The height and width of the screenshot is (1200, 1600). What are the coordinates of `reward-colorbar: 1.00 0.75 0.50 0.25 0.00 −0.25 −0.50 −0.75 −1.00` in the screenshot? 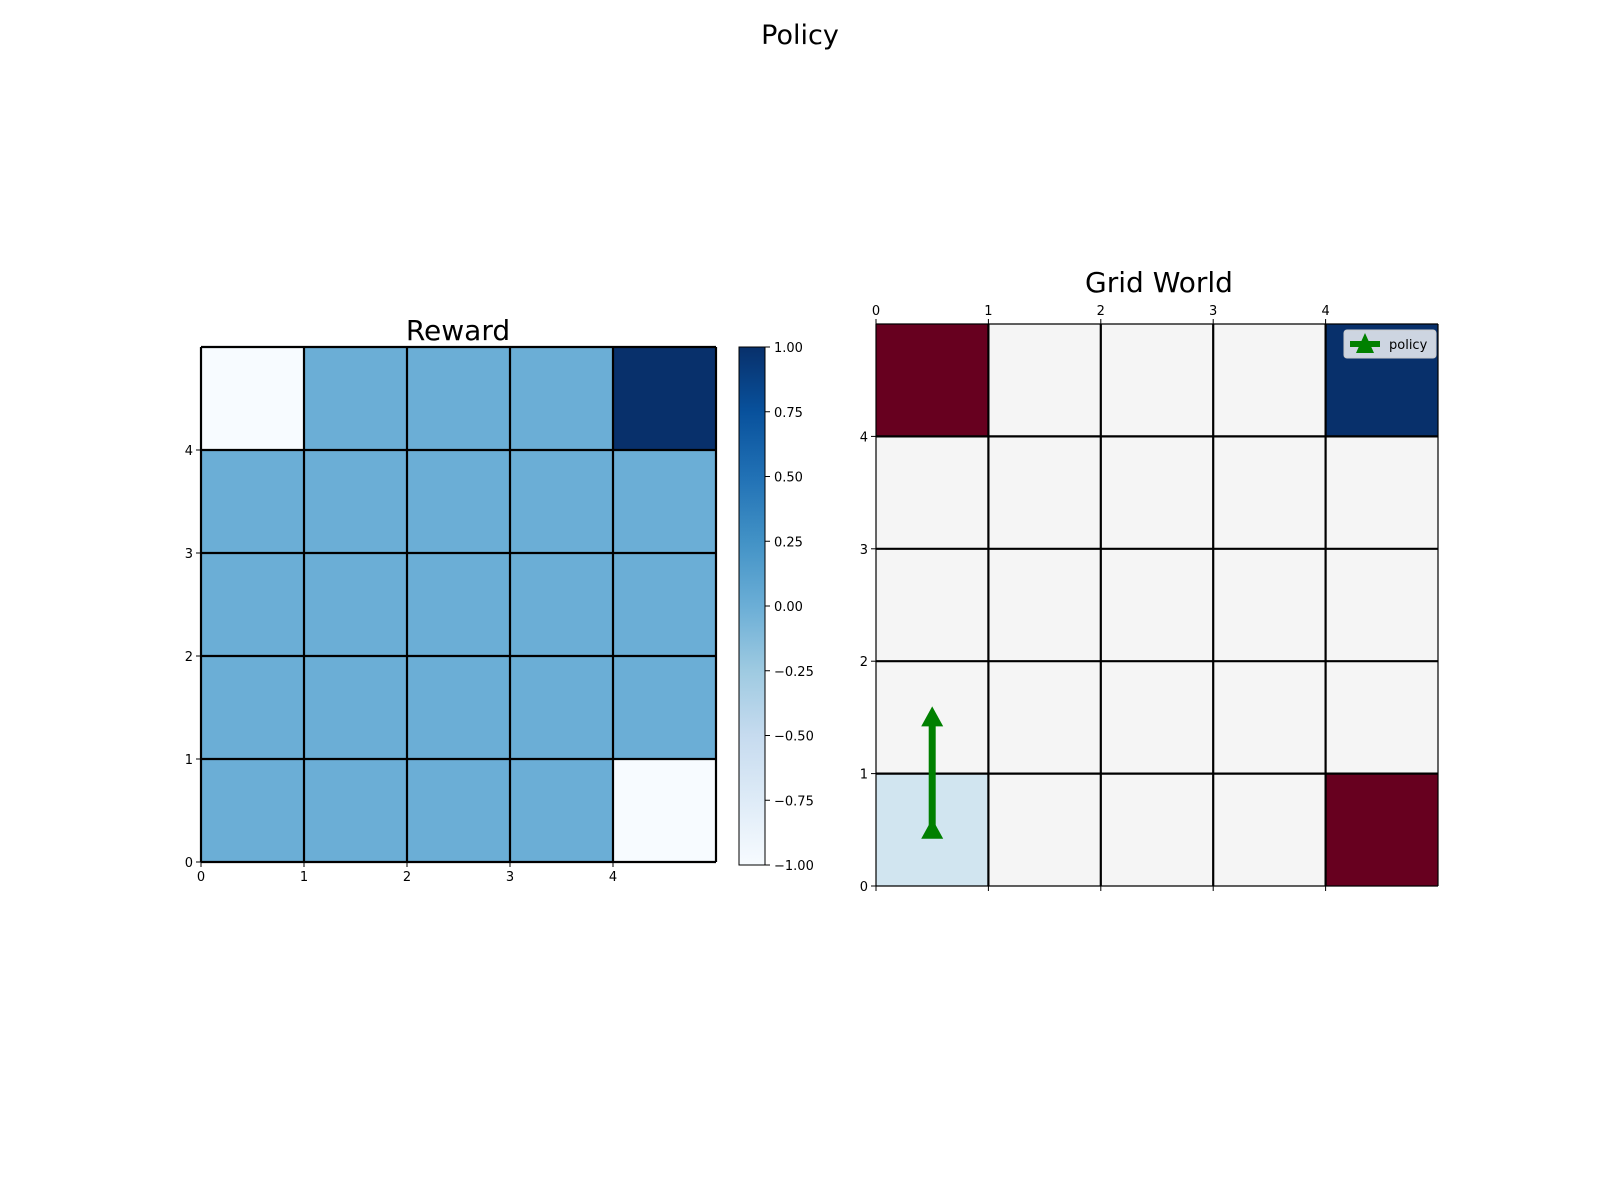 It's located at (776, 607).